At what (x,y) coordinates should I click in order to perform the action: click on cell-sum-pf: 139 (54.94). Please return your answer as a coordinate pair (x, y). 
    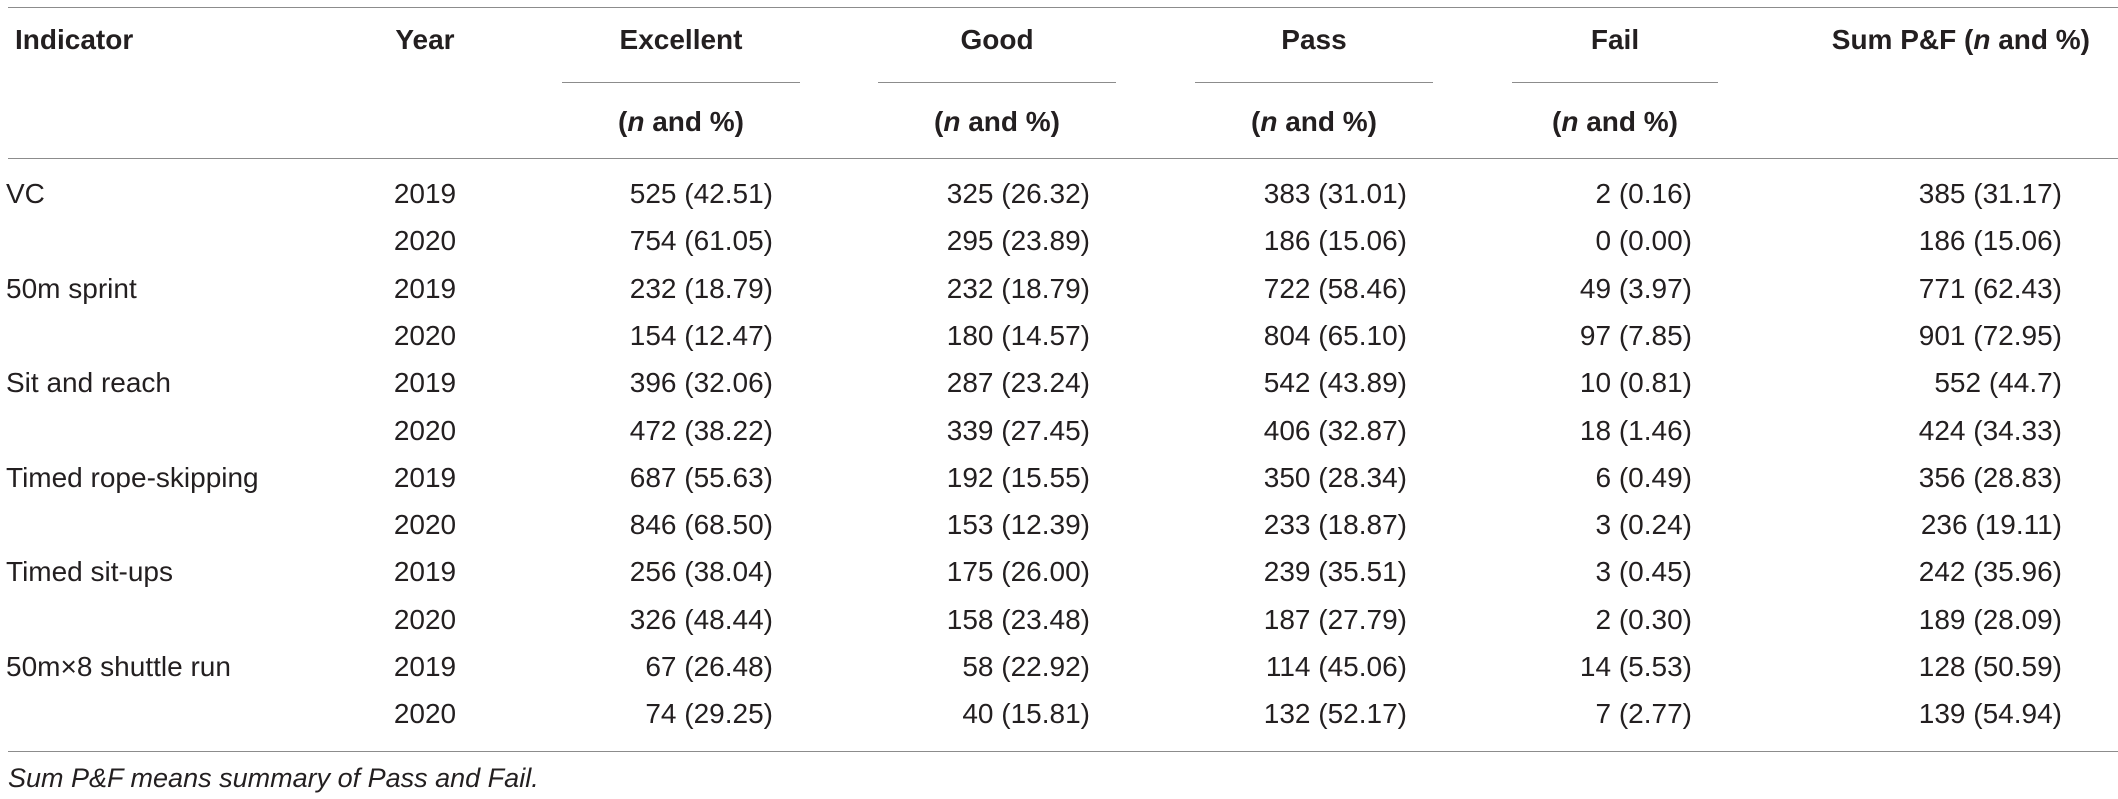
    Looking at the image, I should click on (1990, 713).